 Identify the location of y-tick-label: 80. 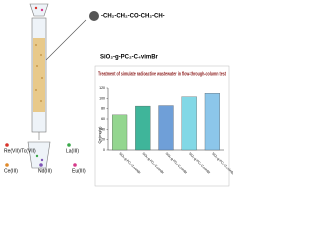
(103, 109).